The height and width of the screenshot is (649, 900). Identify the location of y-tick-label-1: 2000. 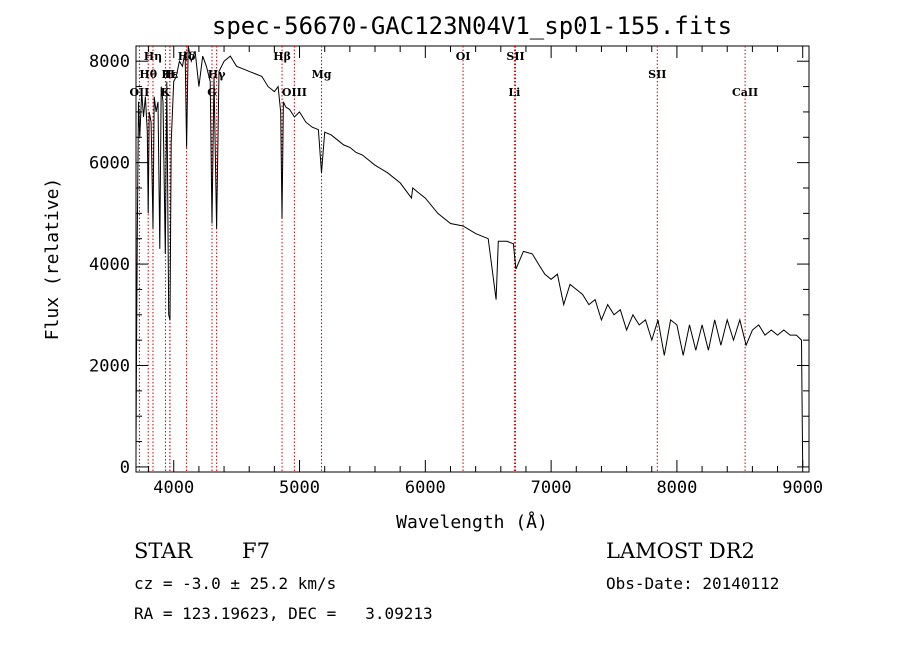
(109, 367).